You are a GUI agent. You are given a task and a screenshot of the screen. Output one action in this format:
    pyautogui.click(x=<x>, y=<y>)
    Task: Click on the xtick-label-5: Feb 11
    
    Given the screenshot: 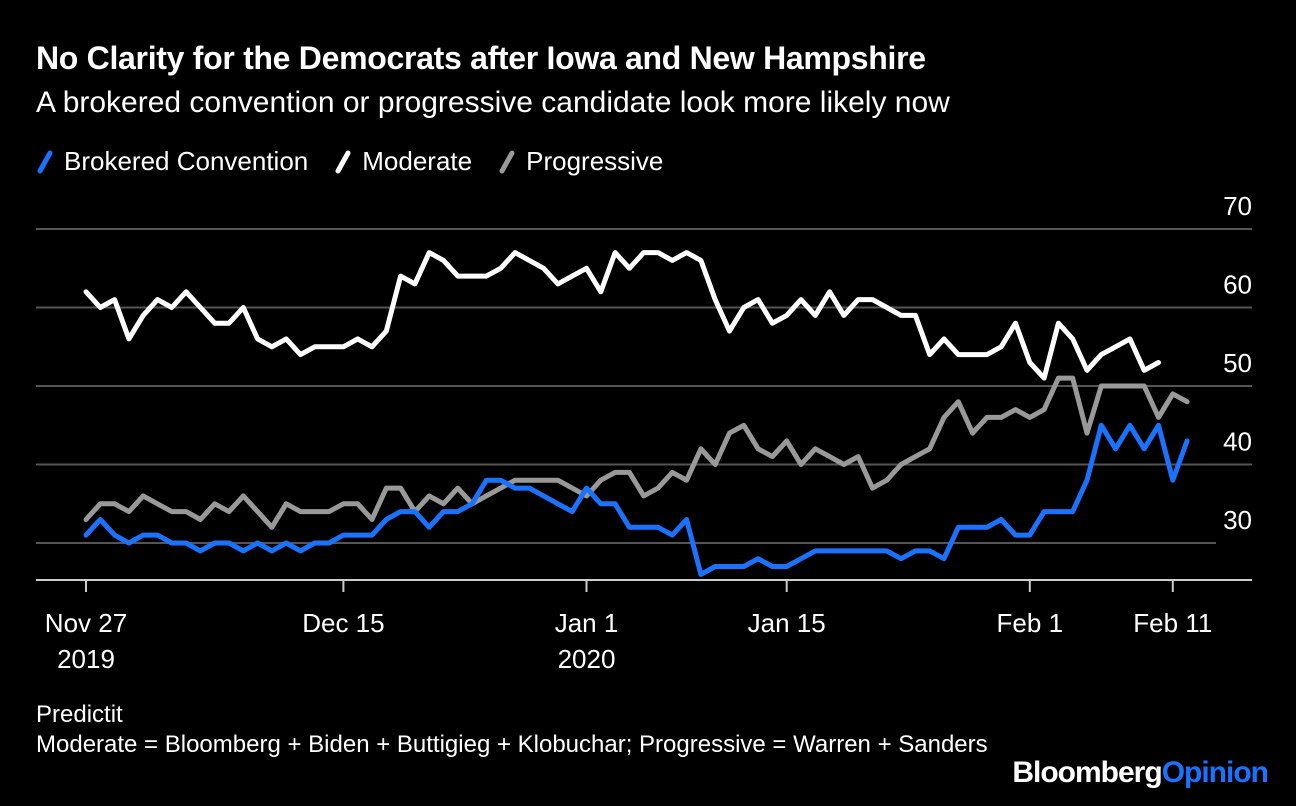 What is the action you would take?
    pyautogui.click(x=1172, y=623)
    